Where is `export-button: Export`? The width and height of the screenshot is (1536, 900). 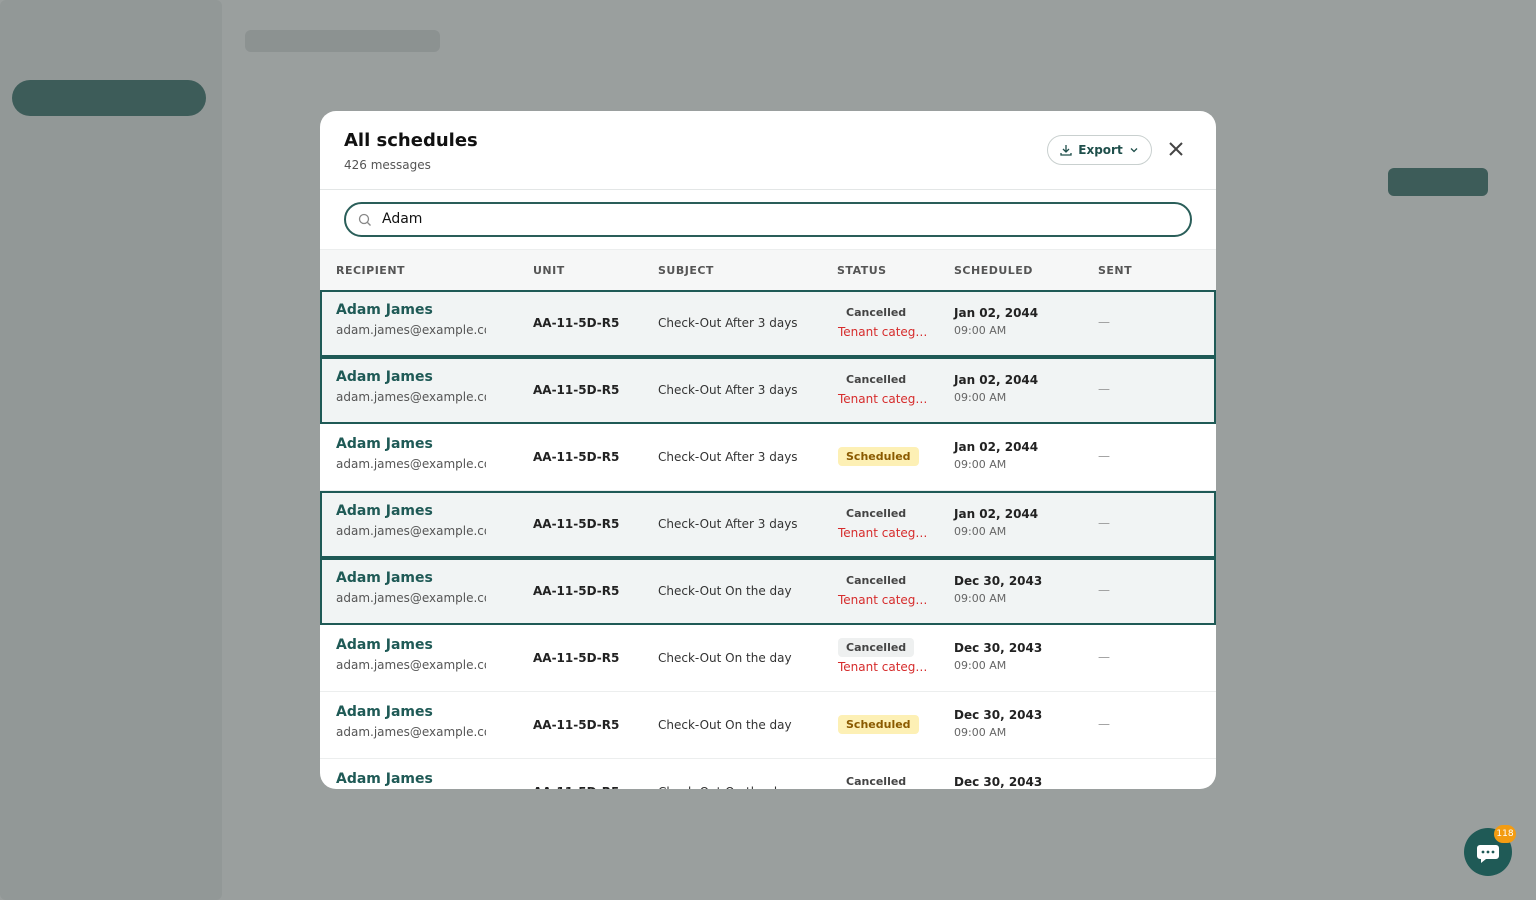
export-button: Export is located at coordinates (1099, 150).